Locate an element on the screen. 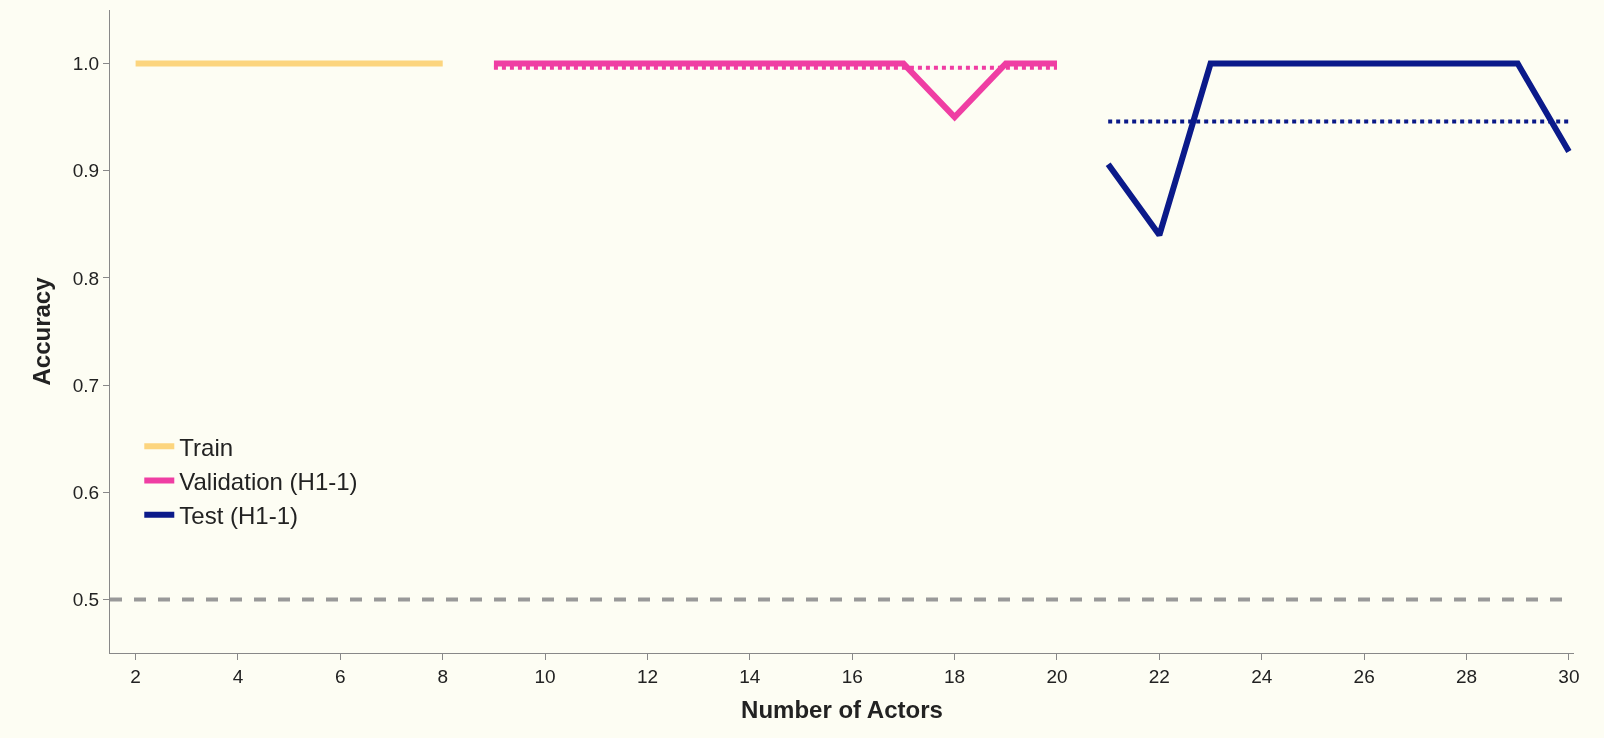  x-tick-label: 28 is located at coordinates (1466, 676).